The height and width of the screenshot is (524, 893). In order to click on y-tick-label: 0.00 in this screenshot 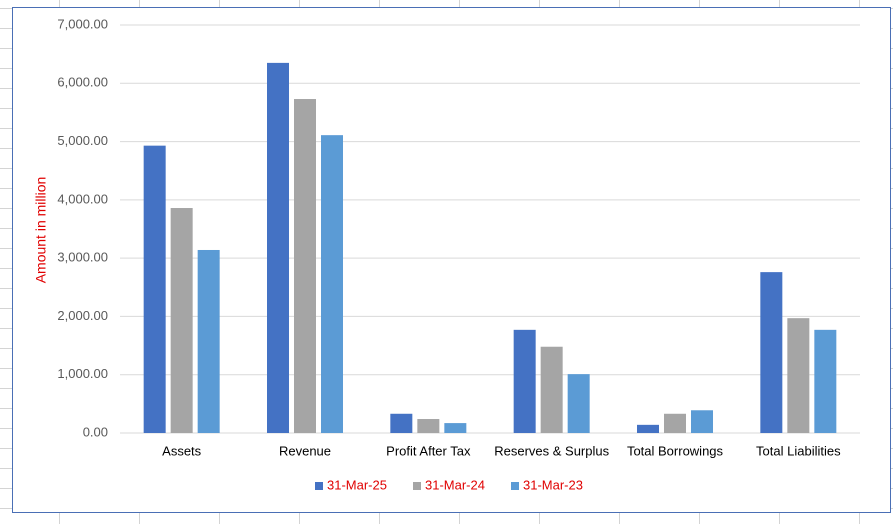, I will do `click(95, 431)`.